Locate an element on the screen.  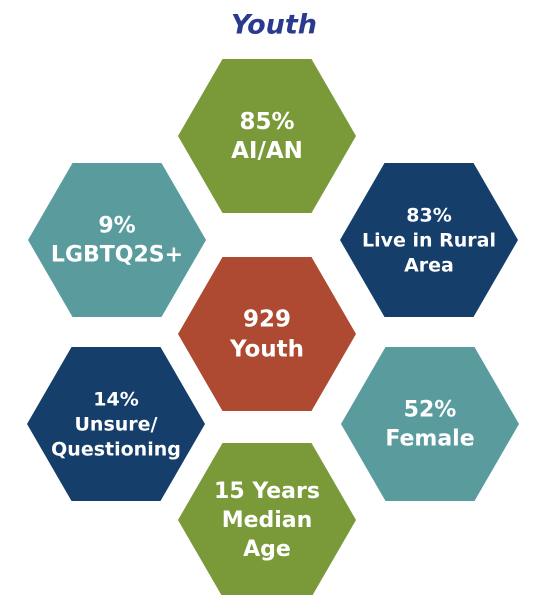
hexagon-text: Median is located at coordinates (267, 520).